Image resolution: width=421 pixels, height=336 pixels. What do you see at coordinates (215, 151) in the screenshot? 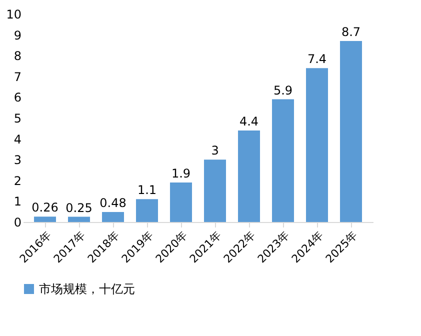
I see `data-label: 3` at bounding box center [215, 151].